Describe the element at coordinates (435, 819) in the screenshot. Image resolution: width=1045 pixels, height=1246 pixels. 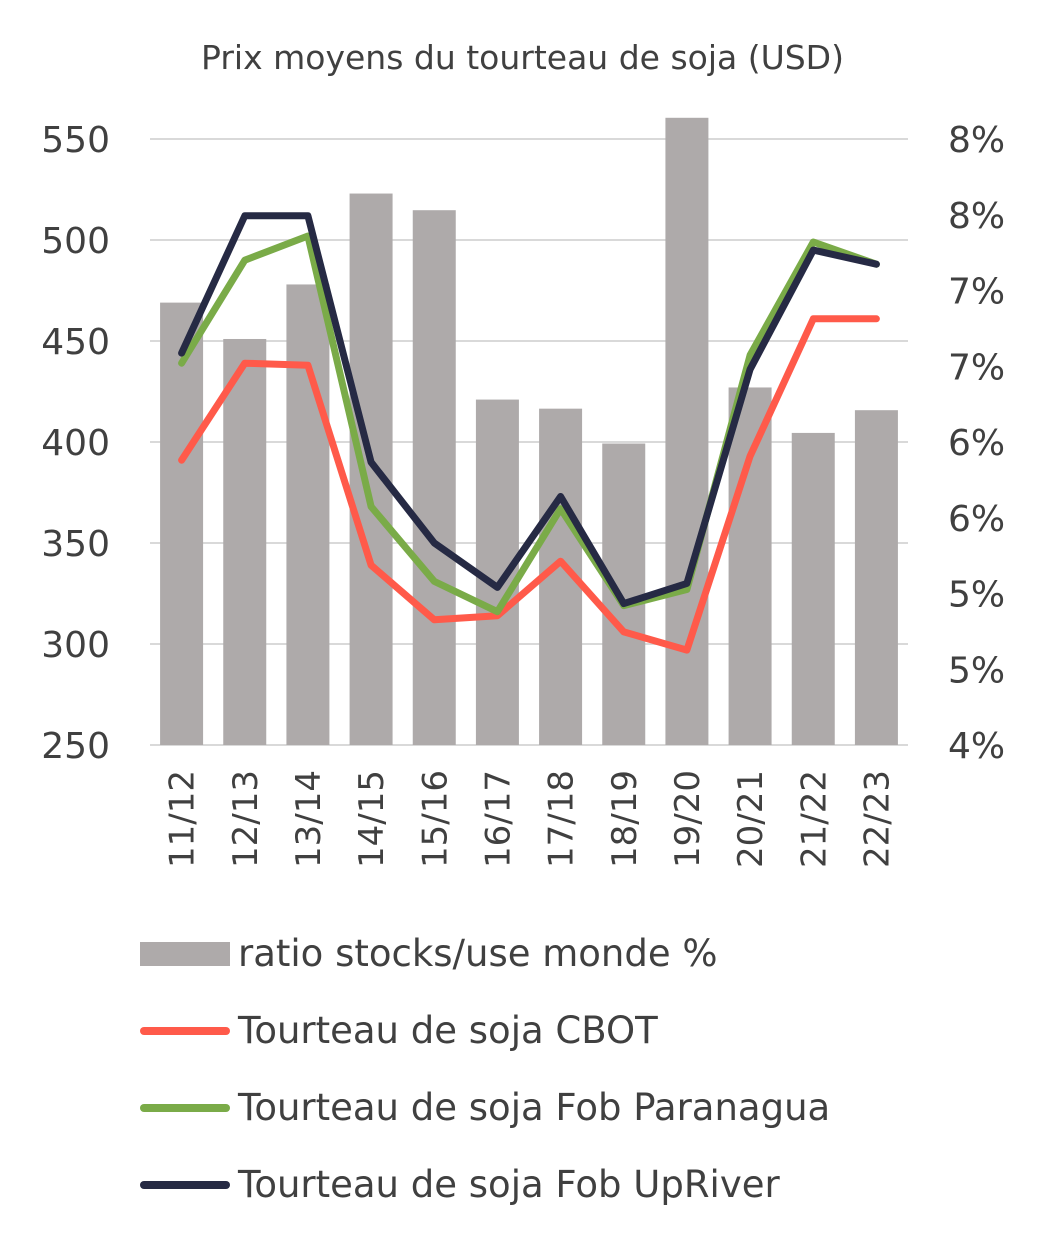
I see `x-tick-label: 15/16` at that location.